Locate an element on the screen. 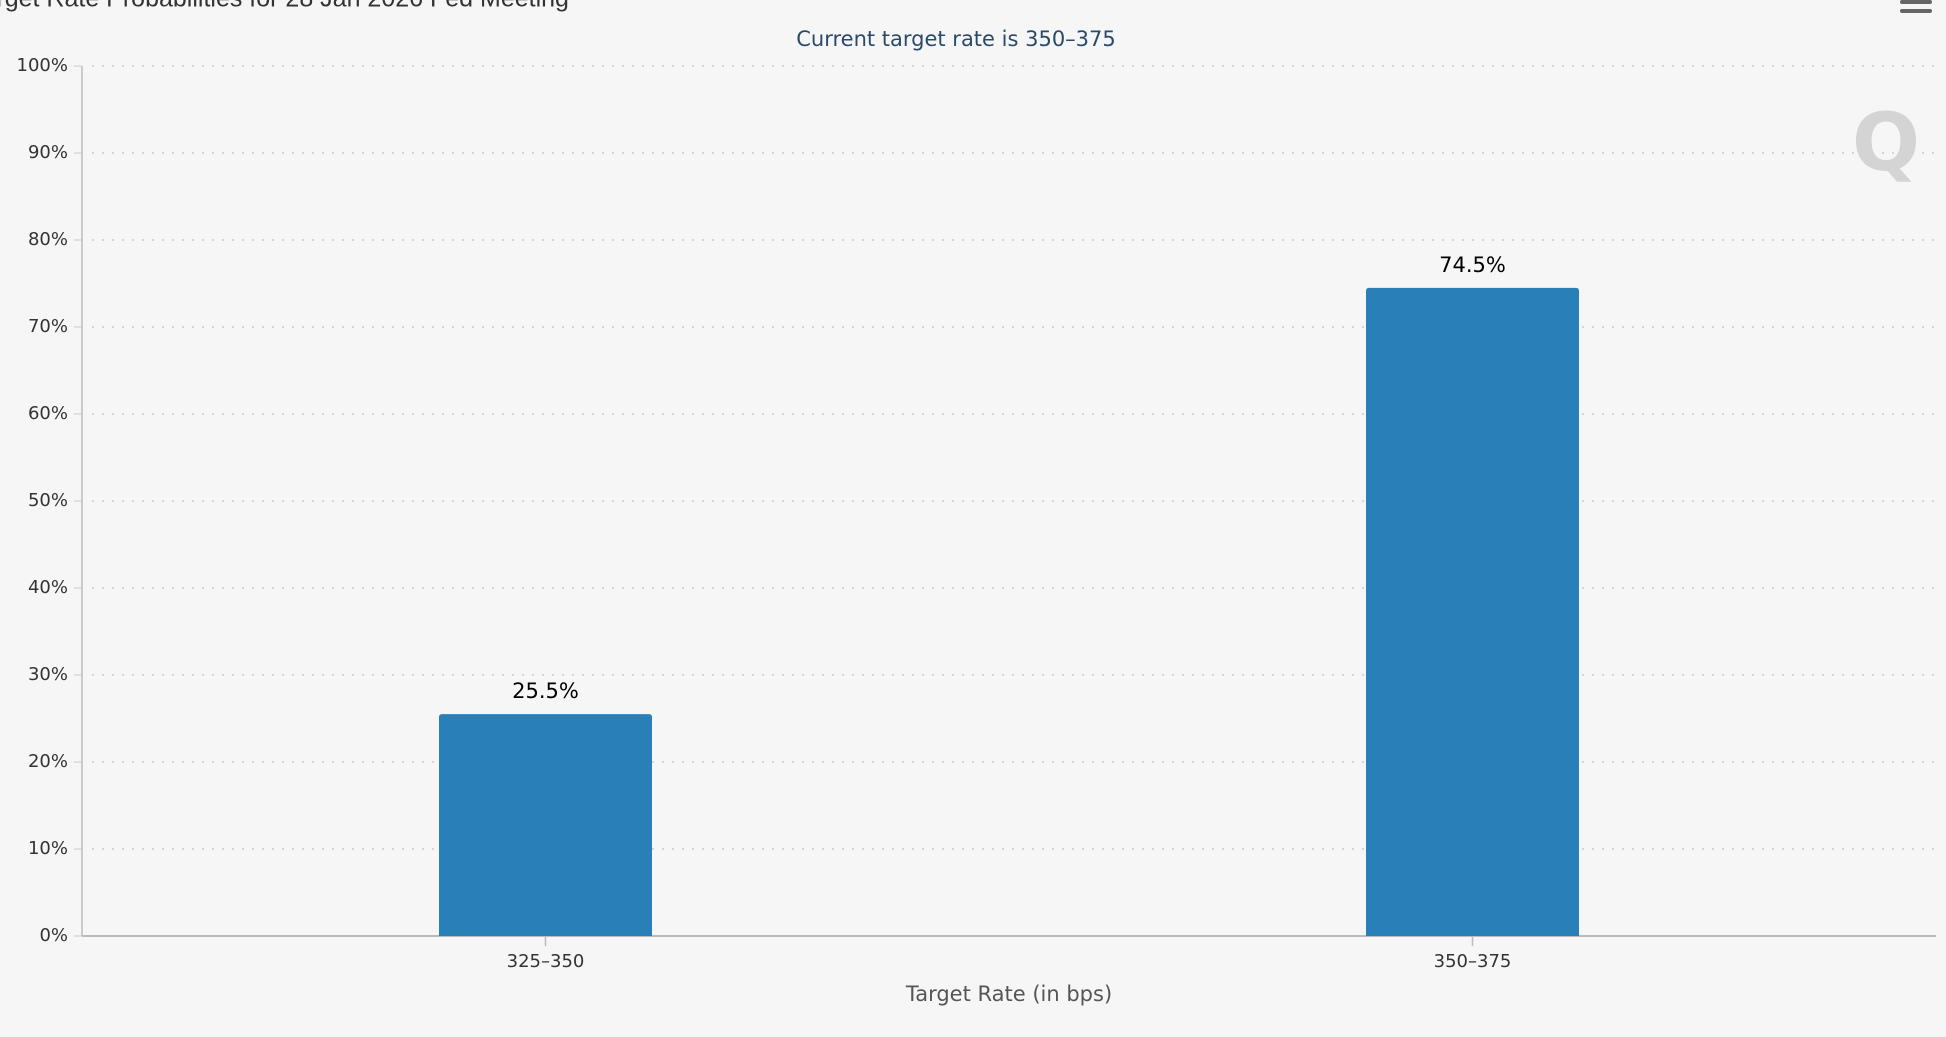 The image size is (1946, 1037). x-axis-title: Target Rate (in bps) is located at coordinates (1008, 994).